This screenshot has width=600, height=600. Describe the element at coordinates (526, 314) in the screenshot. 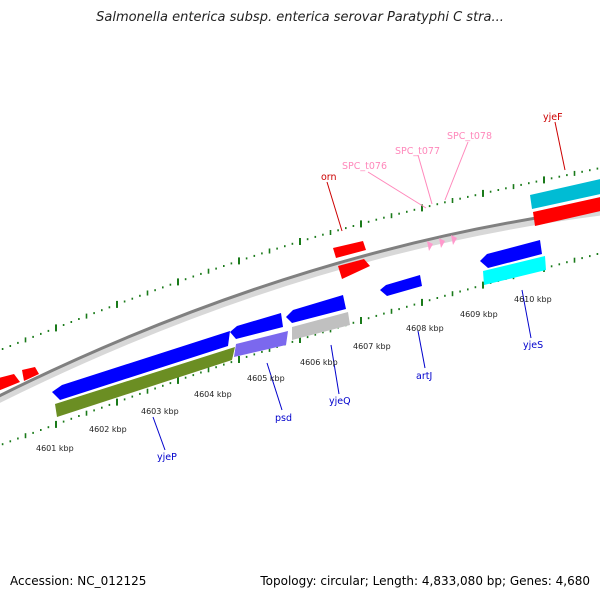

I see `leader-yjeS` at that location.